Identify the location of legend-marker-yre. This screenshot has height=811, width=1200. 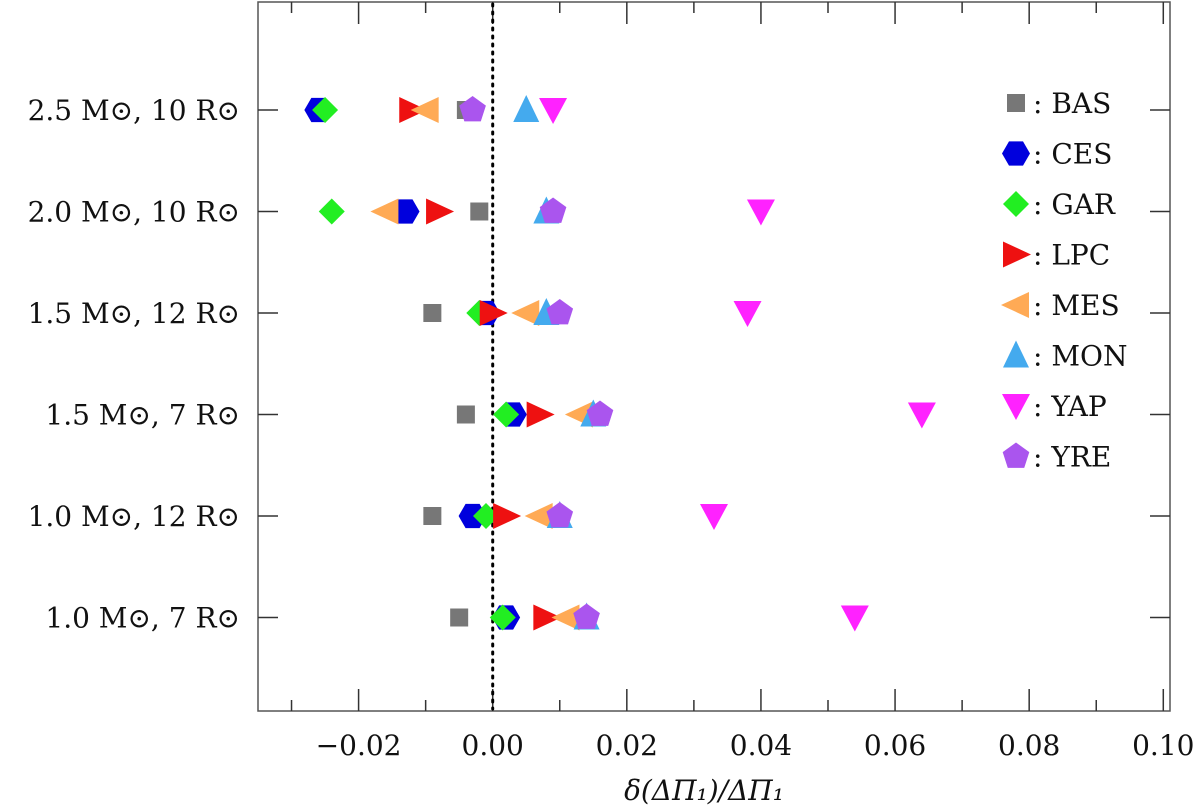
(1016, 455).